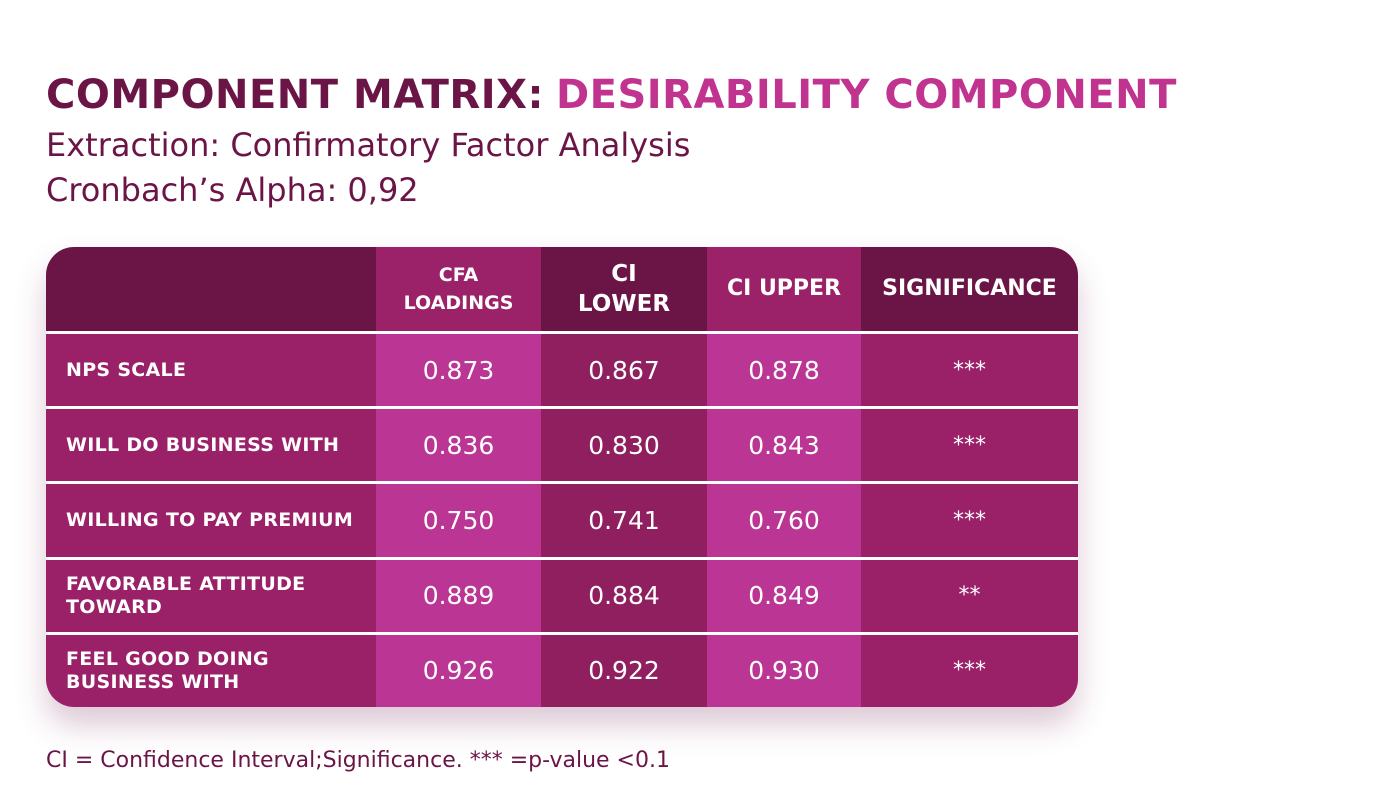  What do you see at coordinates (368, 145) in the screenshot?
I see `subtitle: Extraction: Confirmatory Factor Analysis` at bounding box center [368, 145].